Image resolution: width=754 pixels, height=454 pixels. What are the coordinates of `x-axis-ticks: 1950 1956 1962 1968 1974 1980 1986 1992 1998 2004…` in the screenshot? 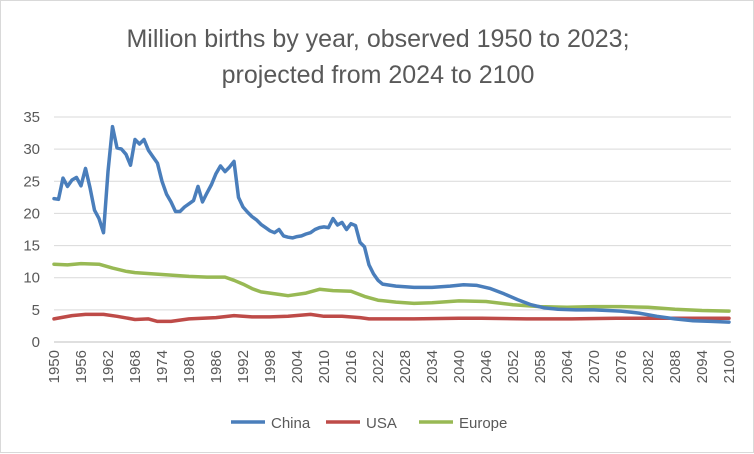 It's located at (392, 366).